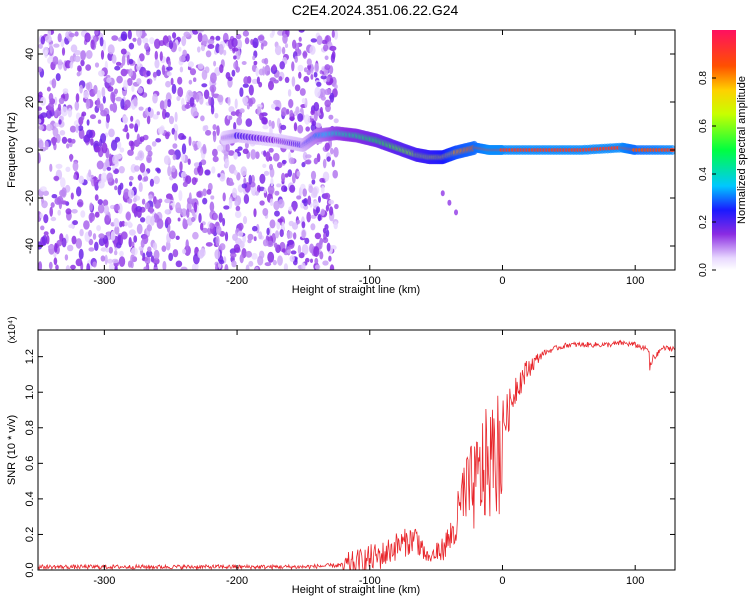  I want to click on y-tick-label: 0.4, so click(30, 498).